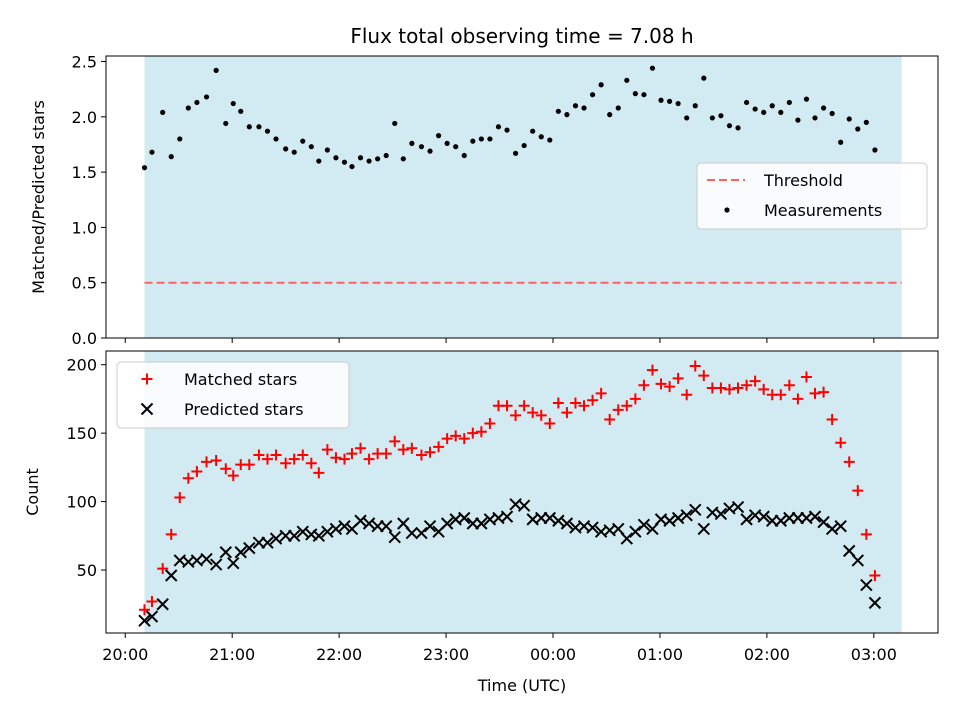 The width and height of the screenshot is (960, 720). Describe the element at coordinates (81, 502) in the screenshot. I see `y-tick-label: 100` at that location.